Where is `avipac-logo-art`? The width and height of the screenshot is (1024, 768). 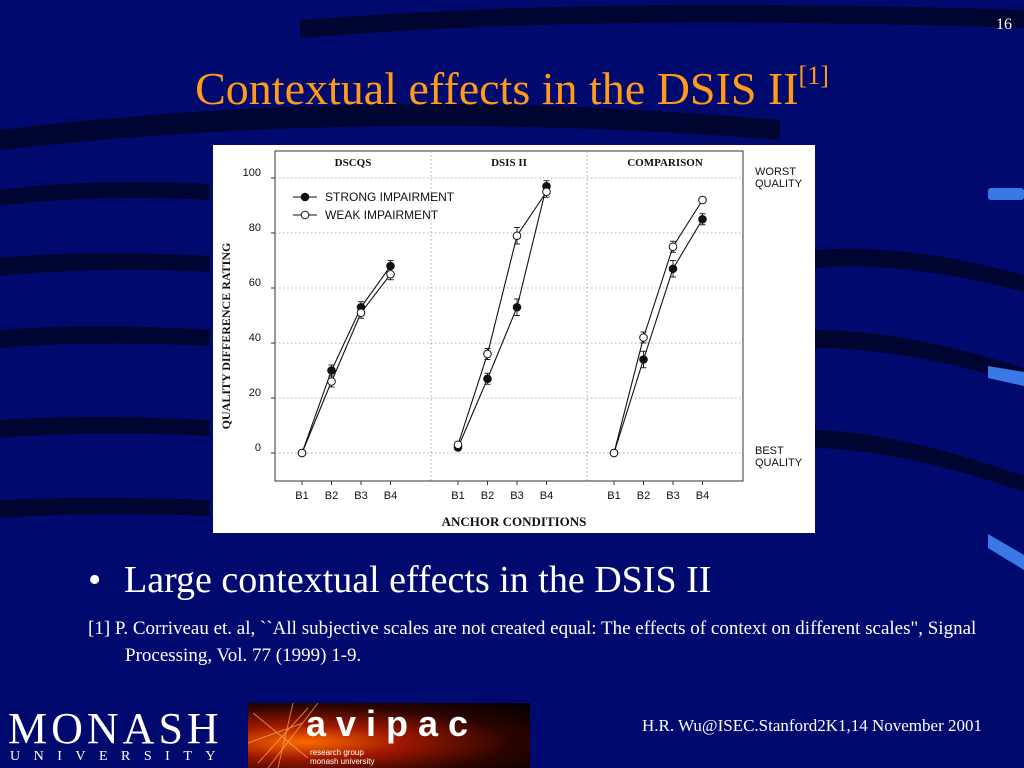 avipac-logo-art is located at coordinates (283, 735).